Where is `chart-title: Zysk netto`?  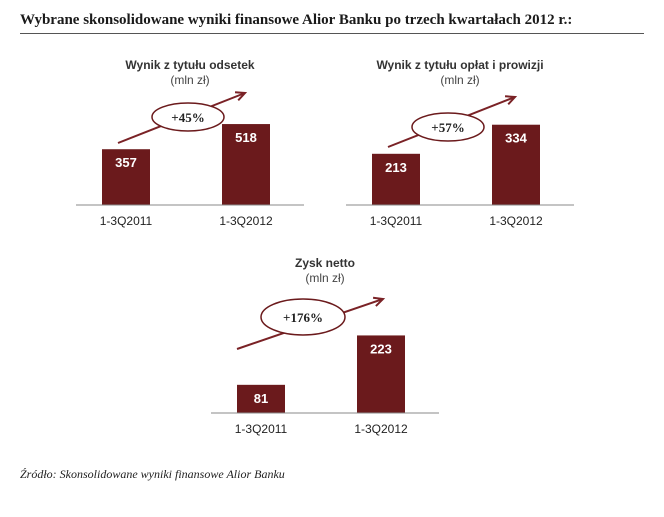 chart-title: Zysk netto is located at coordinates (325, 263).